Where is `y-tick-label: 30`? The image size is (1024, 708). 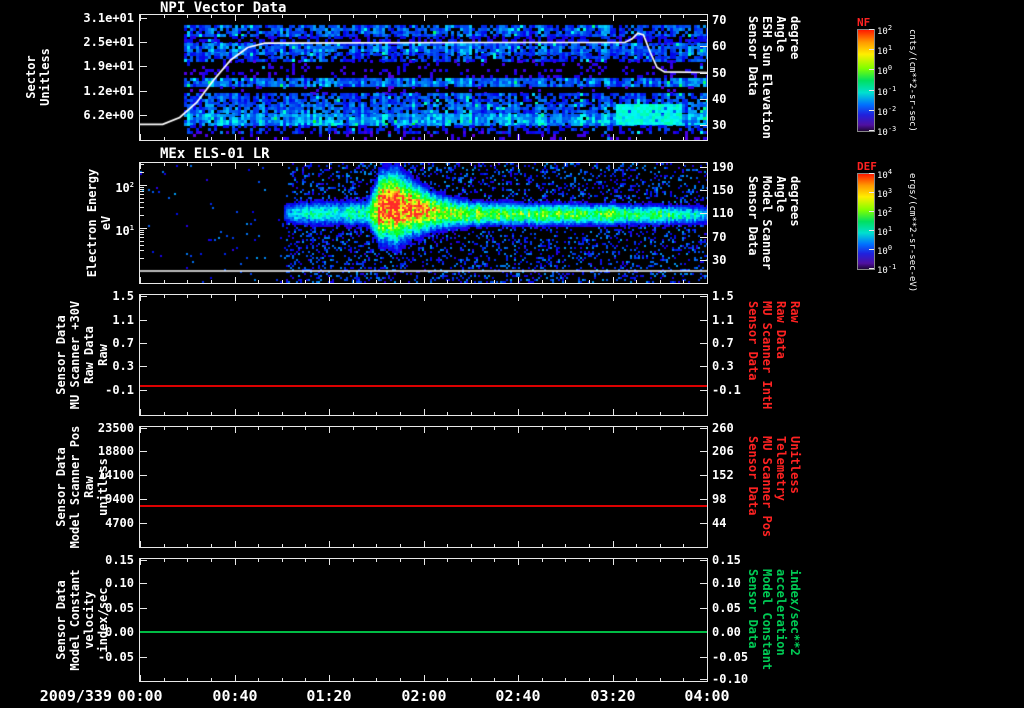 y-tick-label: 30 is located at coordinates (719, 125).